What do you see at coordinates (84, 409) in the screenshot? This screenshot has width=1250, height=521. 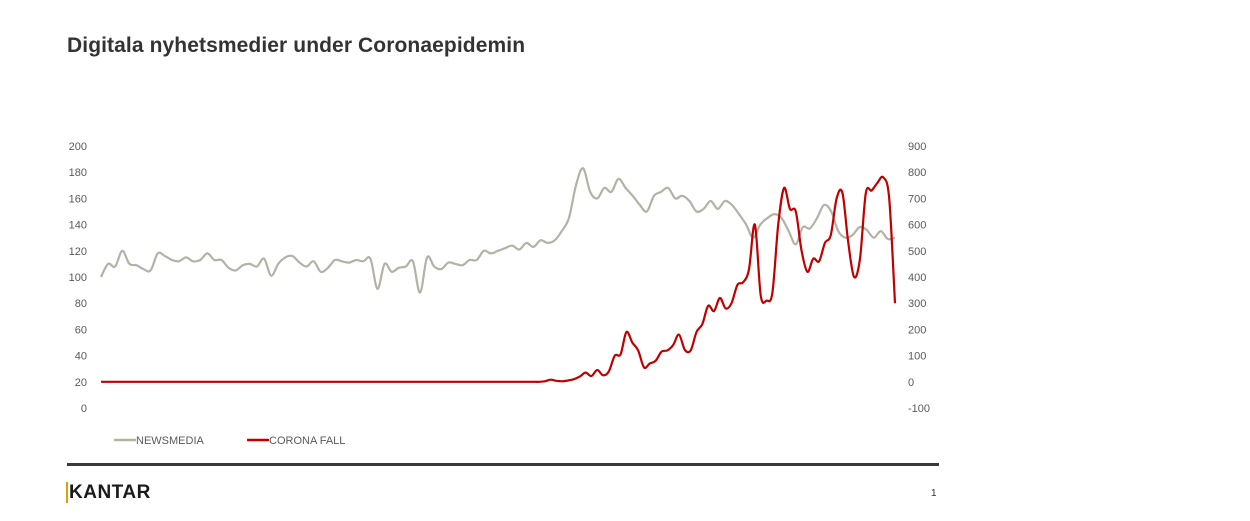 I see `left-tick-label: 0` at bounding box center [84, 409].